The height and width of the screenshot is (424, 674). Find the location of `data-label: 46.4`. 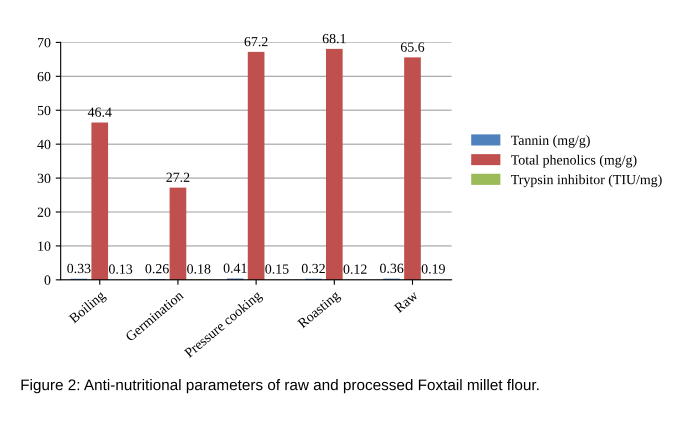

data-label: 46.4 is located at coordinates (100, 112).